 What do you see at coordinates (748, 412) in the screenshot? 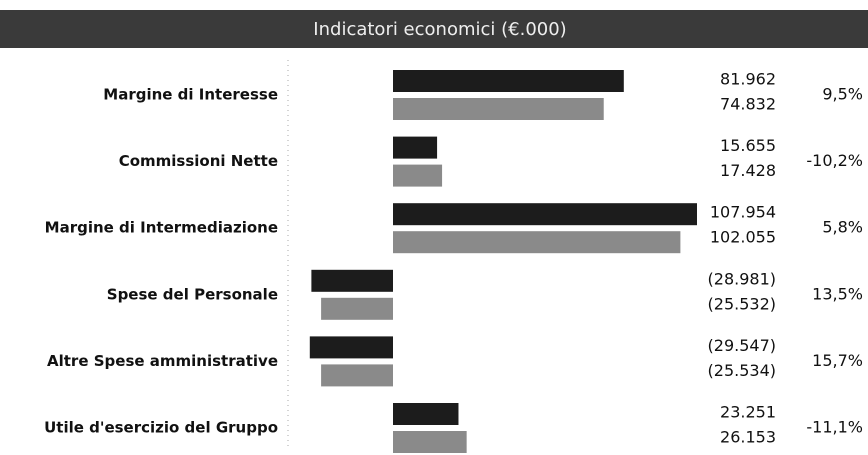
I see `value-label: 23.251` at bounding box center [748, 412].